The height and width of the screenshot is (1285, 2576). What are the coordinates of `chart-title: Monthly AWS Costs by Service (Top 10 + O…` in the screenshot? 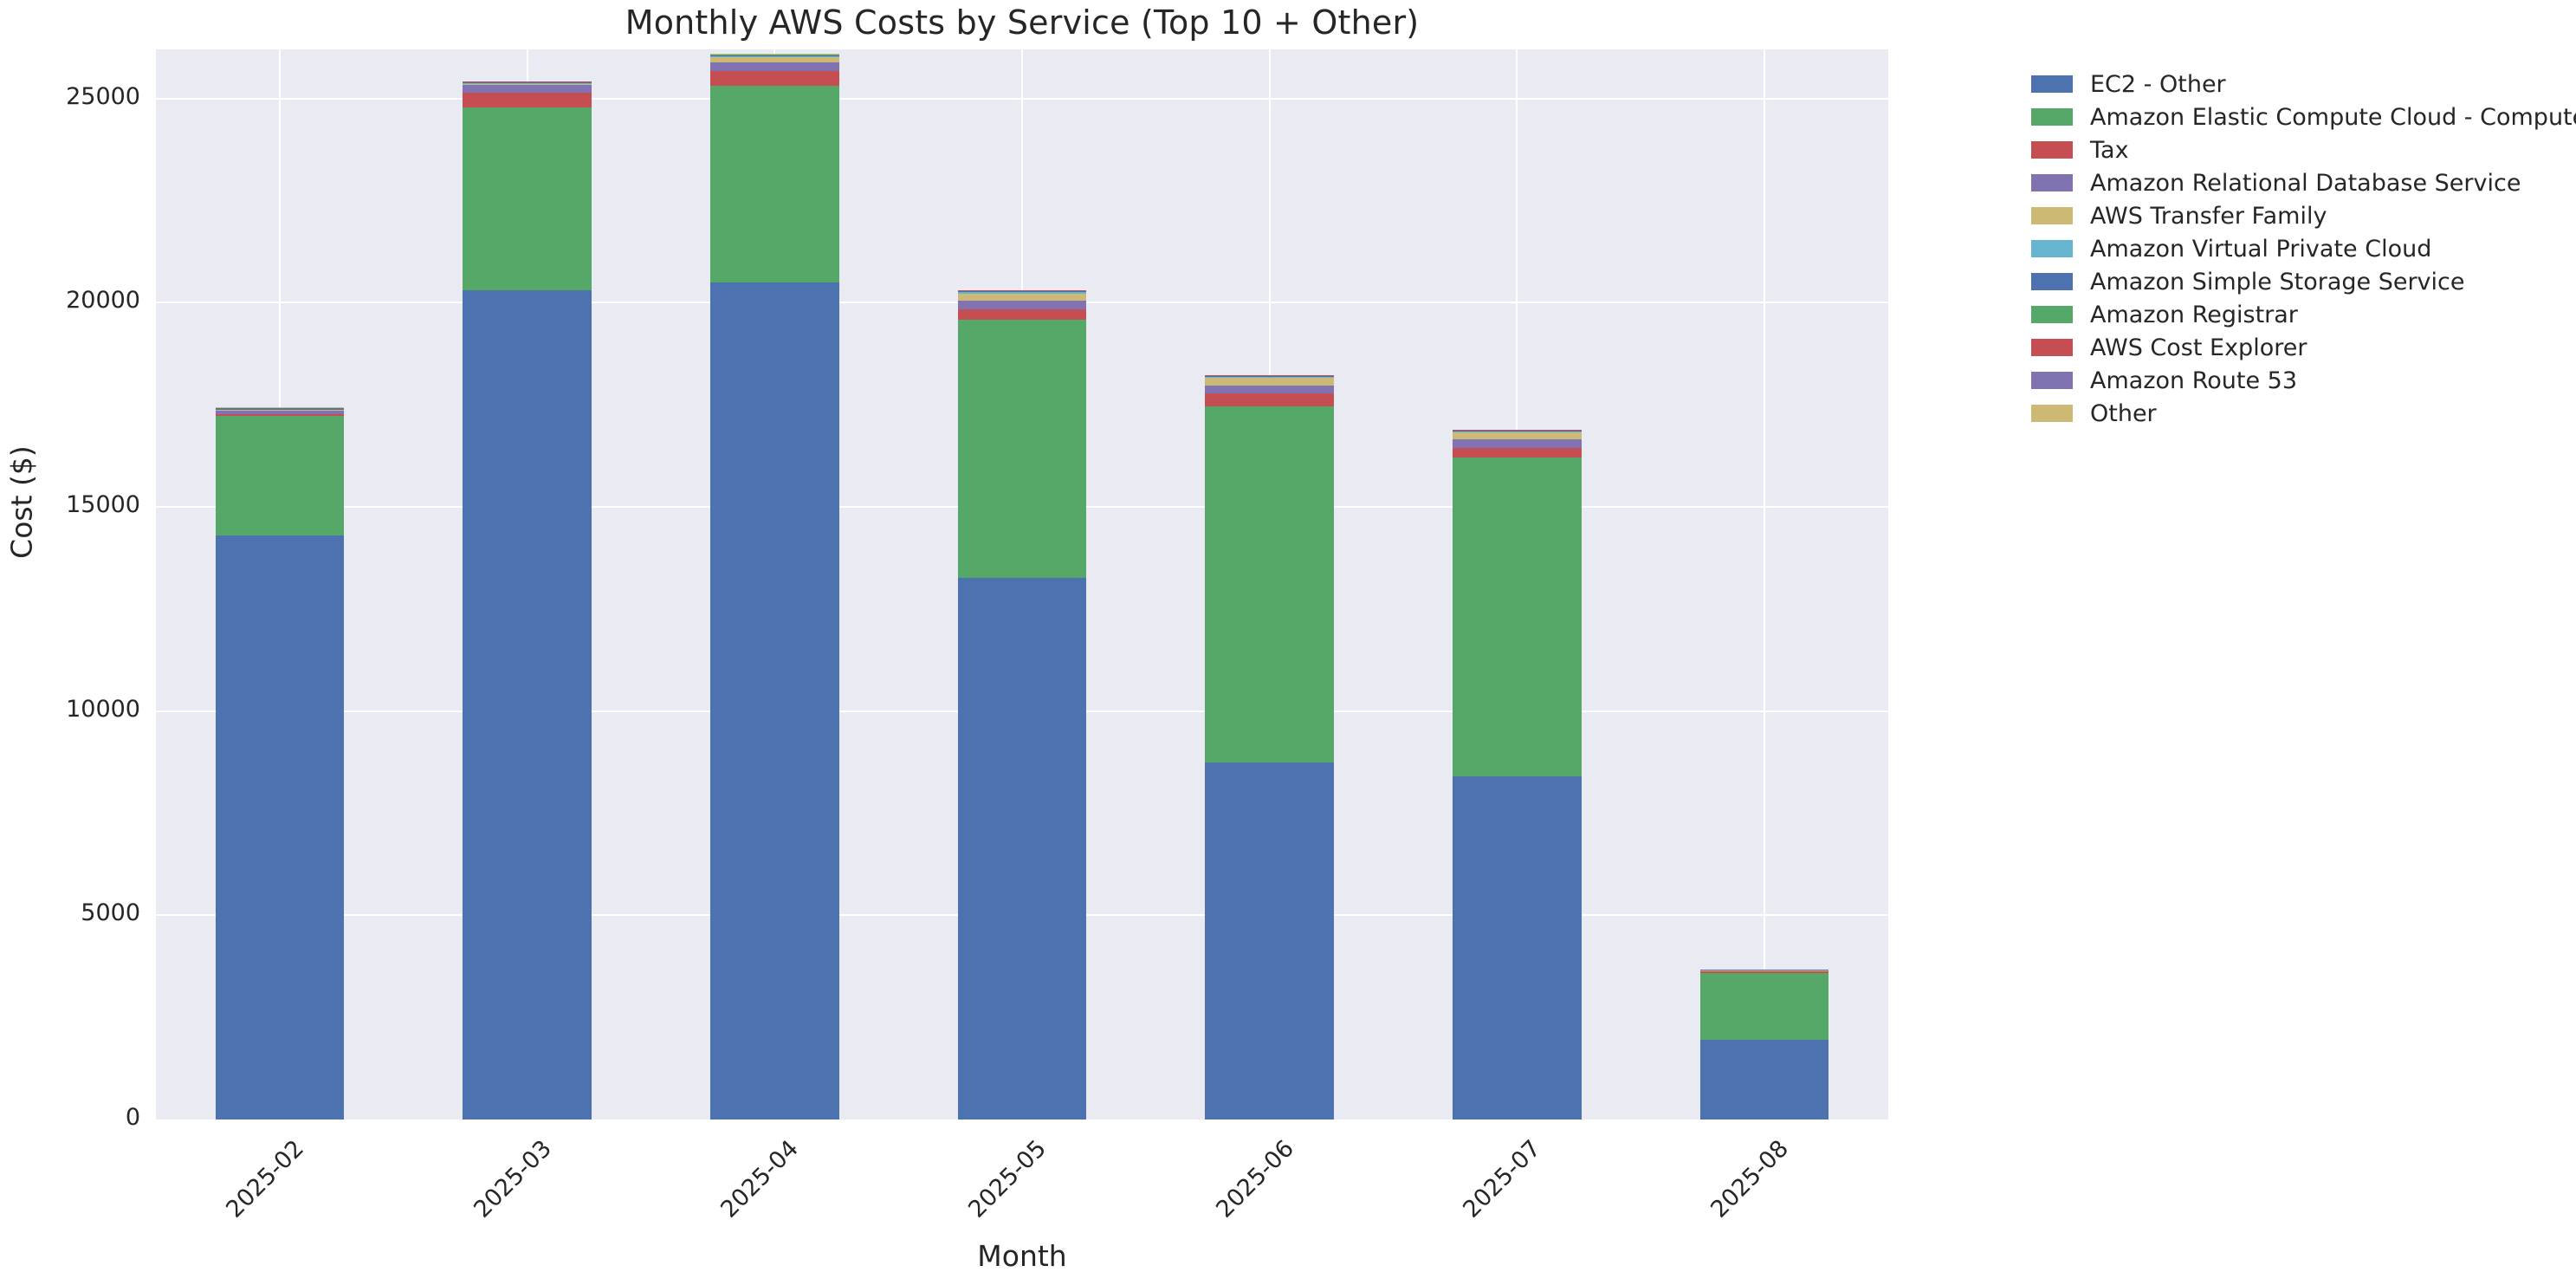 It's located at (1022, 22).